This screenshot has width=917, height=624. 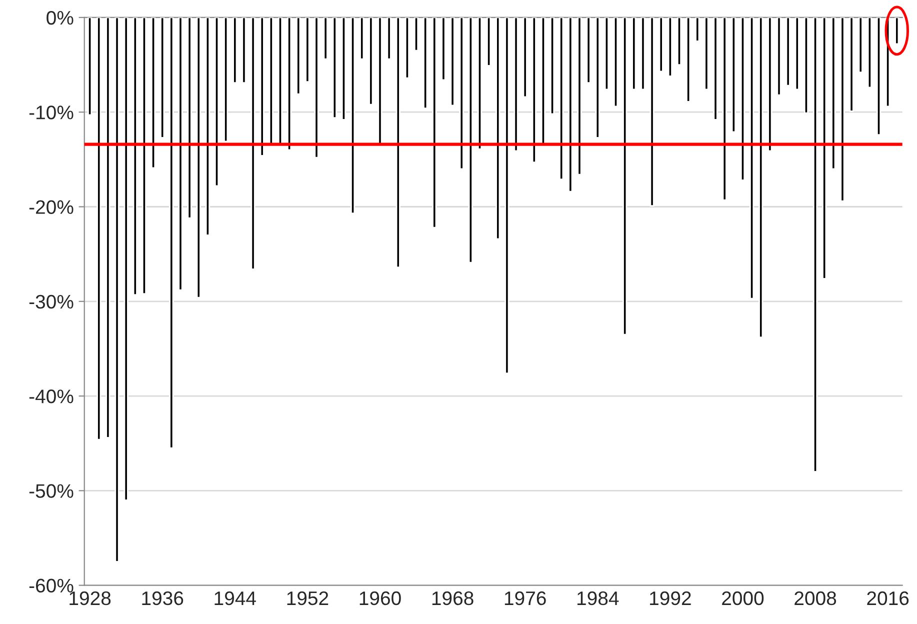 I want to click on y-tick-label: -40%, so click(x=51, y=397).